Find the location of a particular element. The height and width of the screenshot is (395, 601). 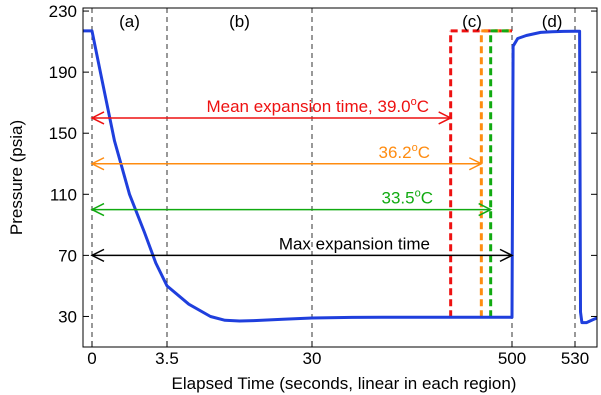

x-tick-label: 30 is located at coordinates (312, 358).